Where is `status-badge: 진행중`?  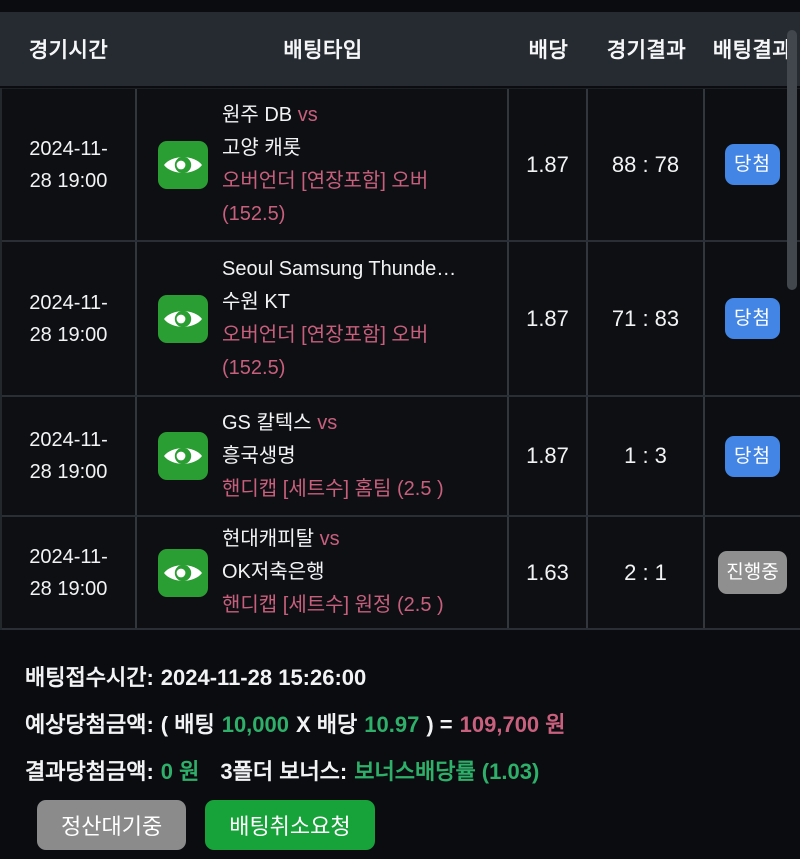
status-badge: 진행중 is located at coordinates (752, 572).